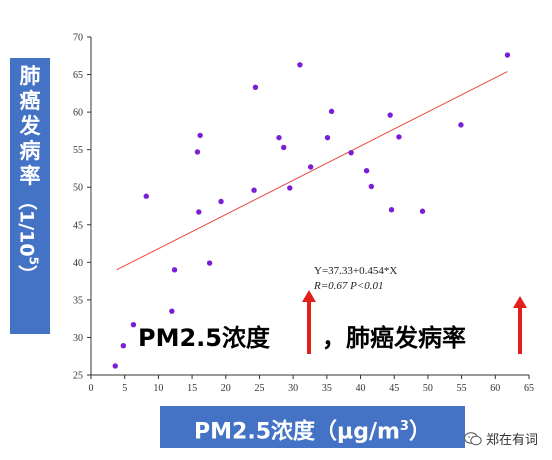 This screenshot has width=552, height=460. I want to click on x-tick-label: 15, so click(192, 388).